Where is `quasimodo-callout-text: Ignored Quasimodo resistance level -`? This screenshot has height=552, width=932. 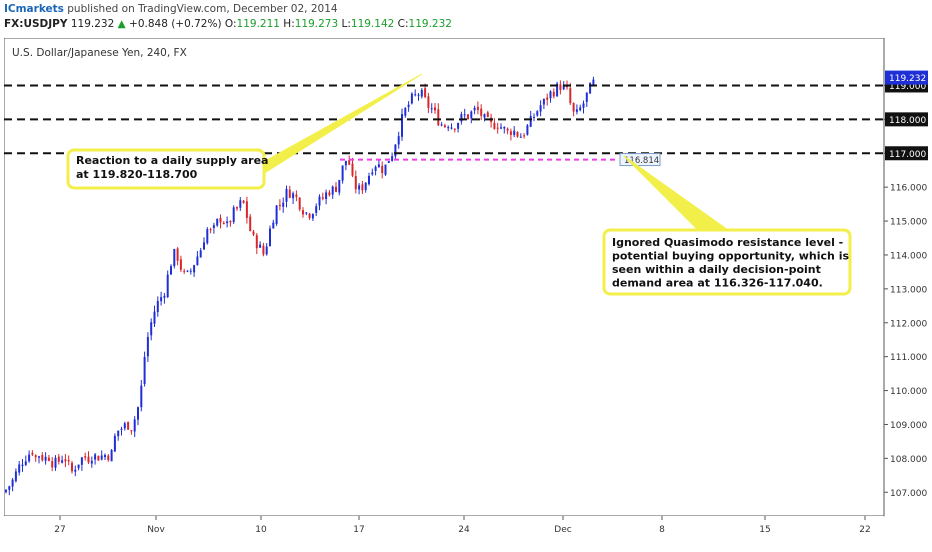
quasimodo-callout-text: Ignored Quasimodo resistance level - is located at coordinates (727, 242).